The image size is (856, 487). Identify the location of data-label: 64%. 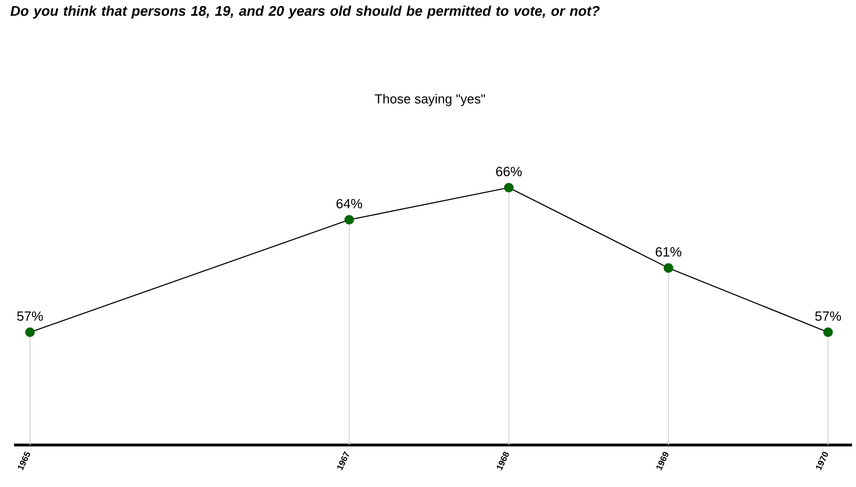
(349, 203).